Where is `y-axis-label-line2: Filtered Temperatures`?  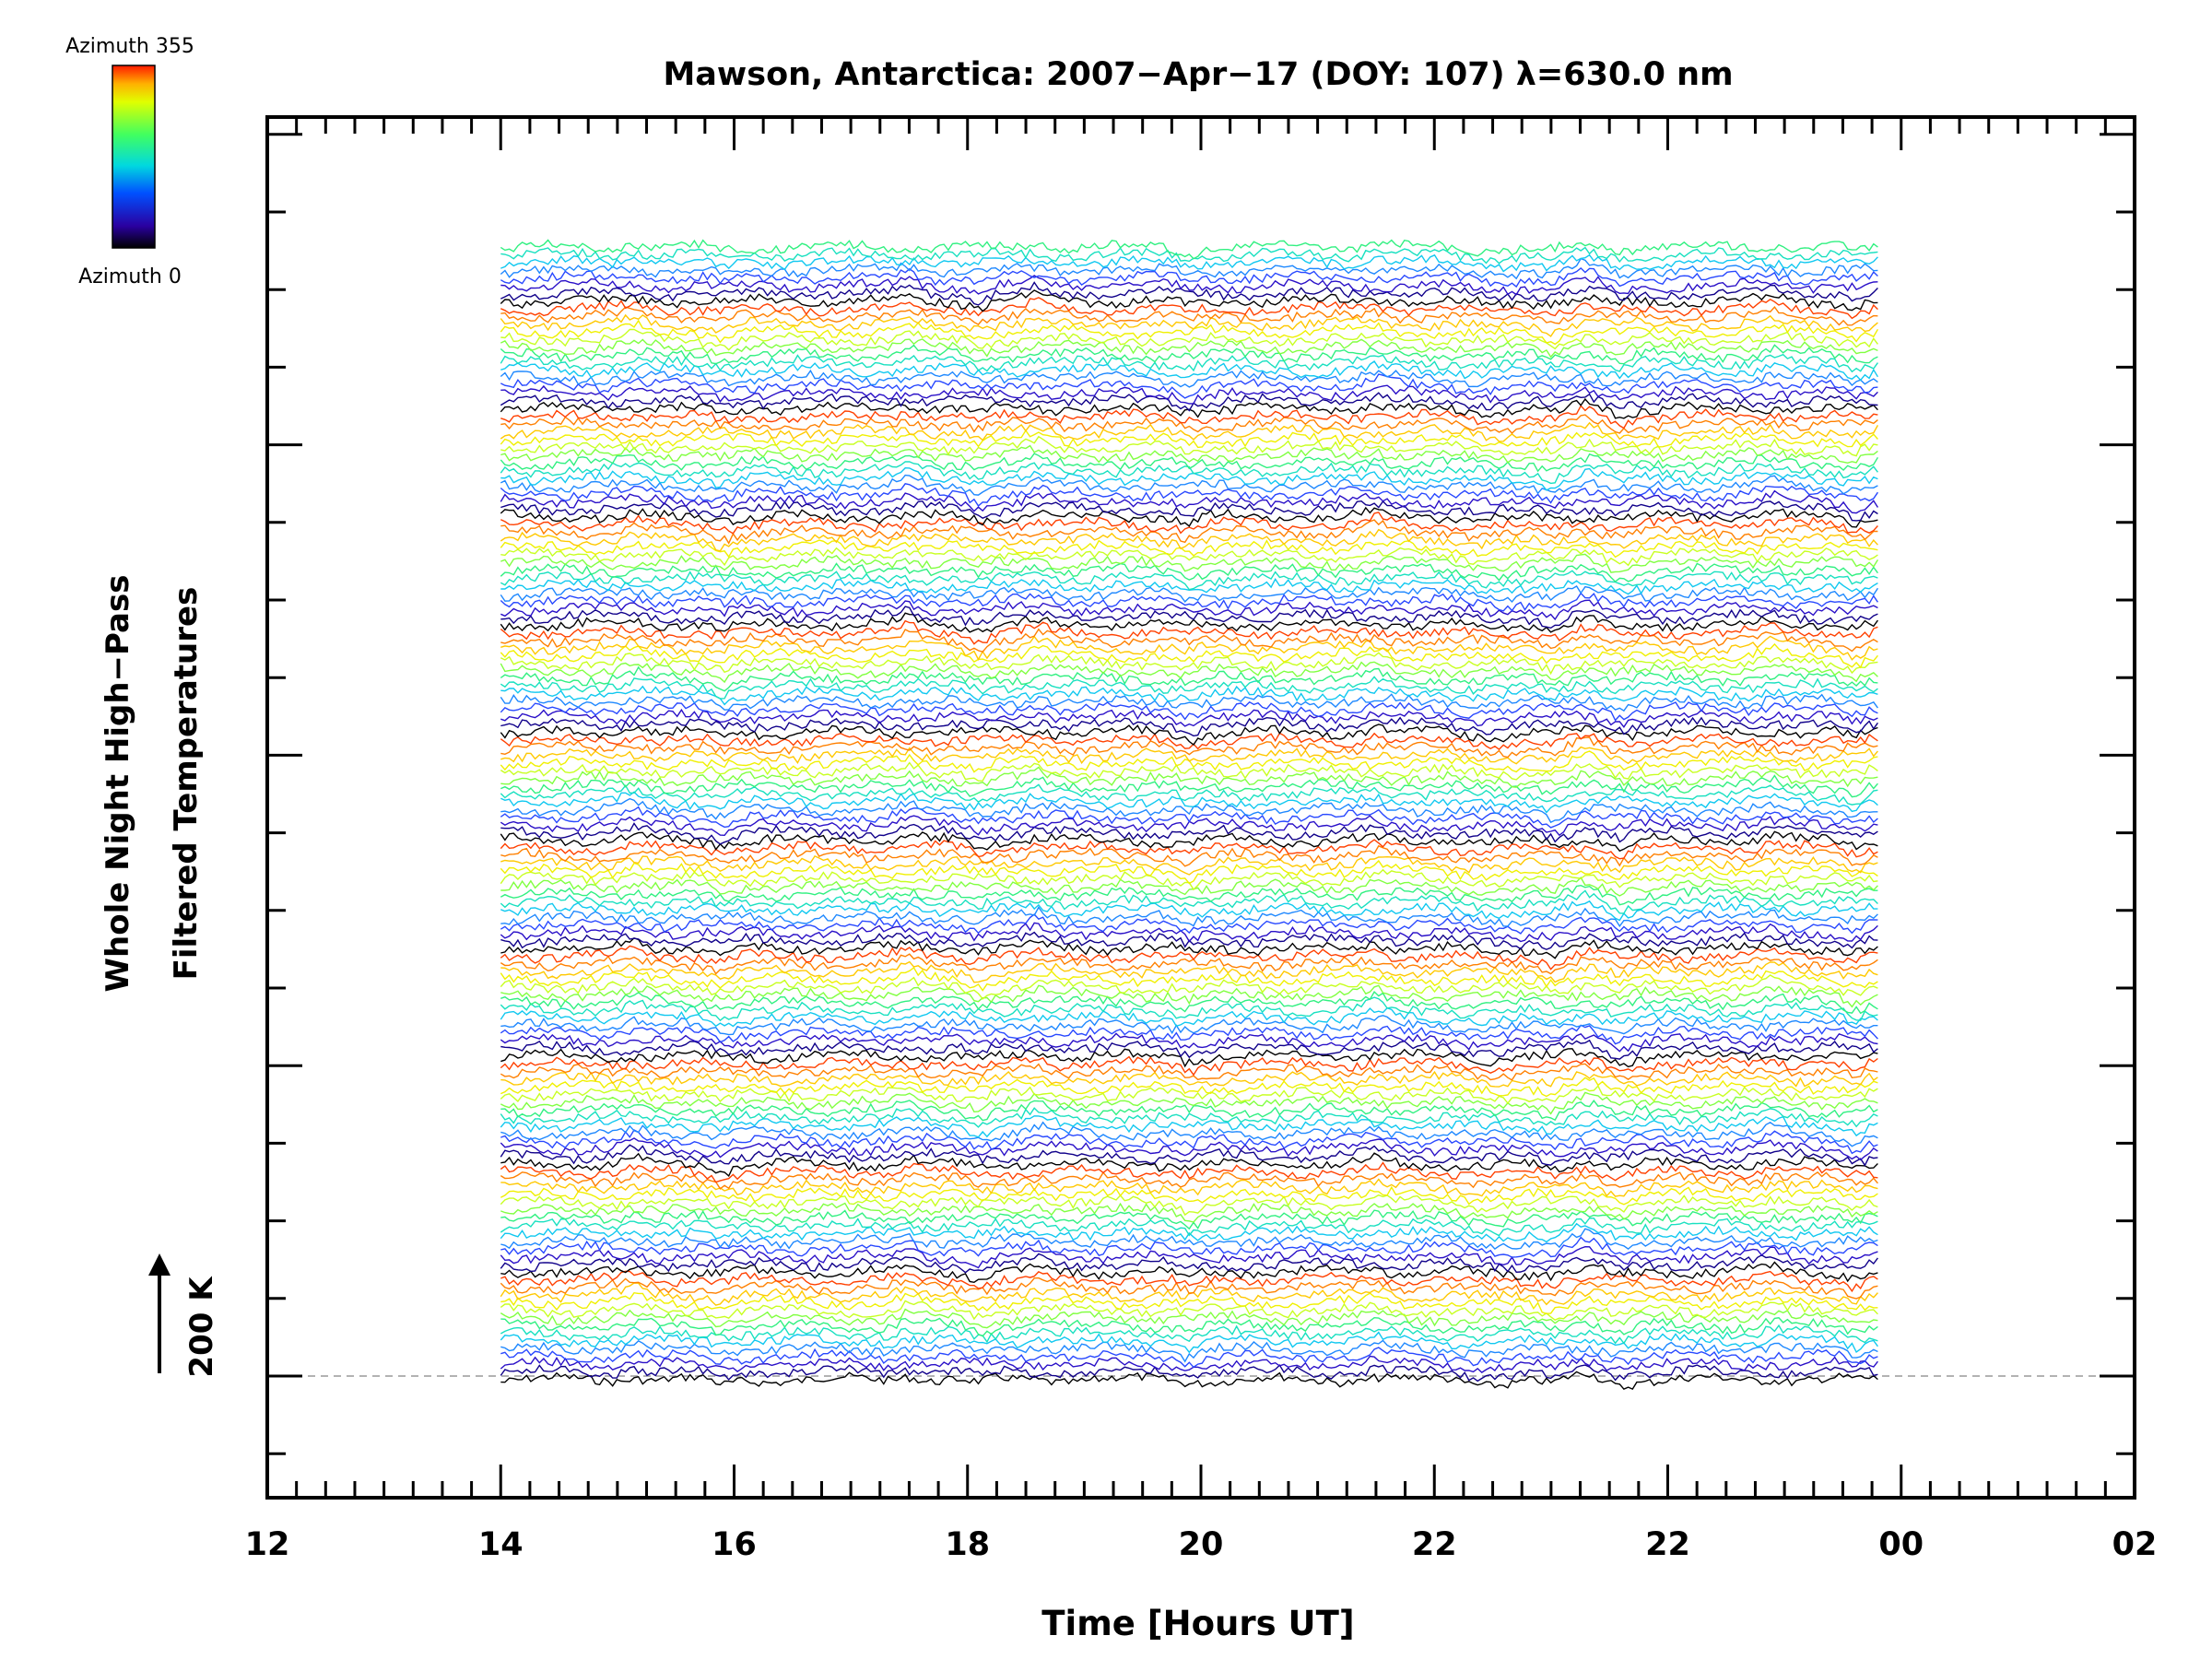 y-axis-label-line2: Filtered Temperatures is located at coordinates (186, 784).